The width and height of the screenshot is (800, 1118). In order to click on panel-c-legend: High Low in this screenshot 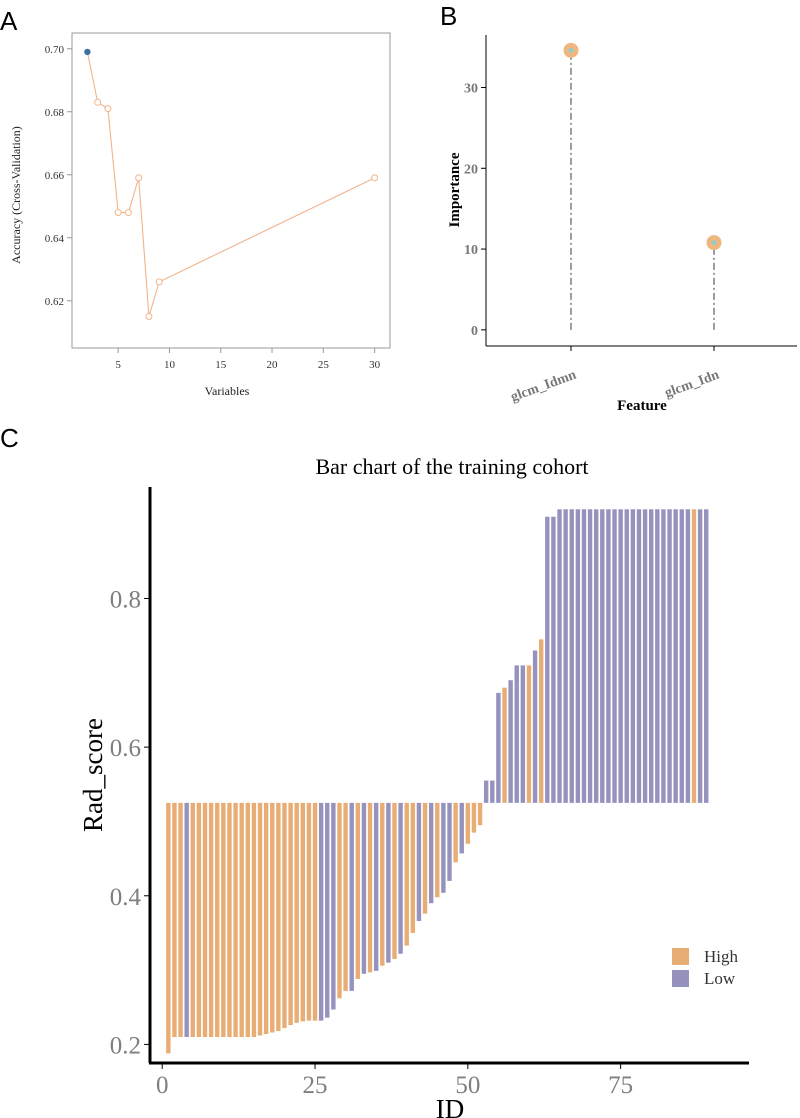, I will do `click(705, 967)`.